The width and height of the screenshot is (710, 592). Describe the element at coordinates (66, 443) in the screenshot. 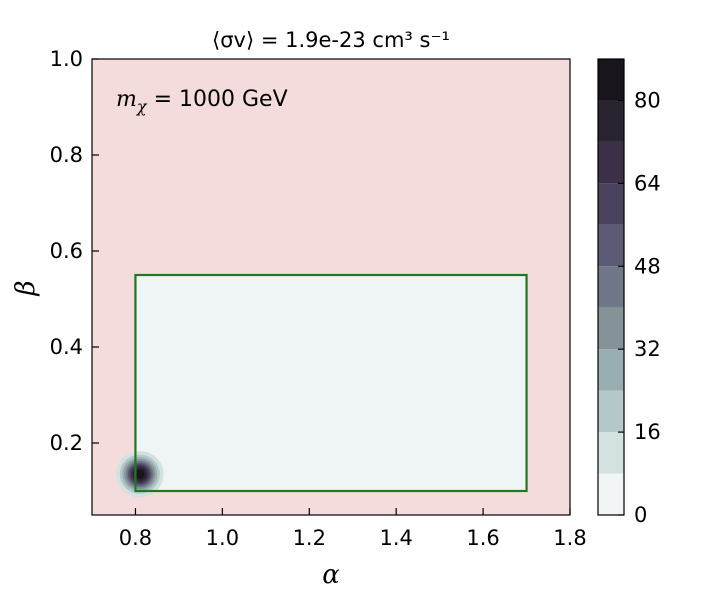

I see `y-tick-label: 0.2` at that location.